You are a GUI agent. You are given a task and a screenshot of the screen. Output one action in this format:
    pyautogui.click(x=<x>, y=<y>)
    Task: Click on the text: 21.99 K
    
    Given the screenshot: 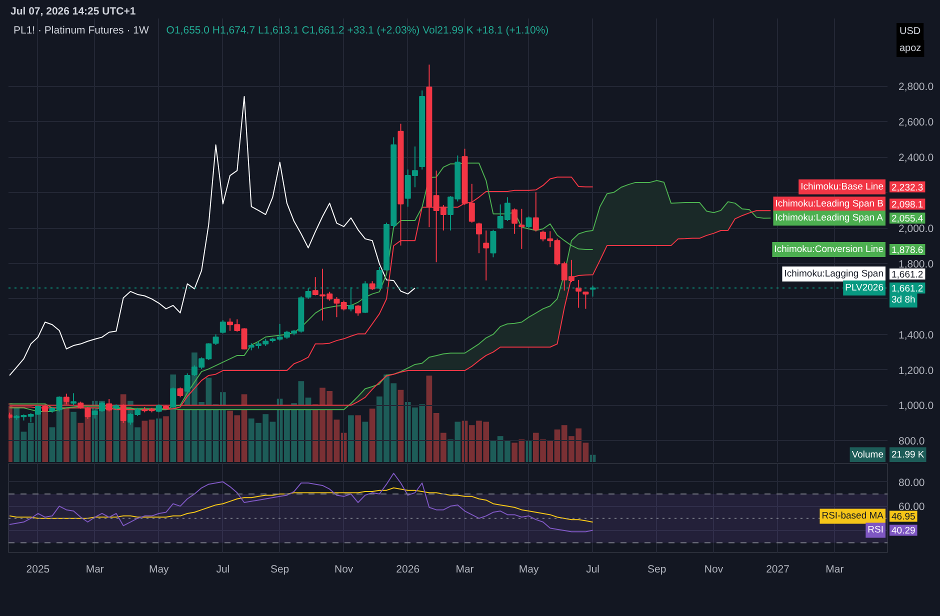 What is the action you would take?
    pyautogui.click(x=908, y=454)
    